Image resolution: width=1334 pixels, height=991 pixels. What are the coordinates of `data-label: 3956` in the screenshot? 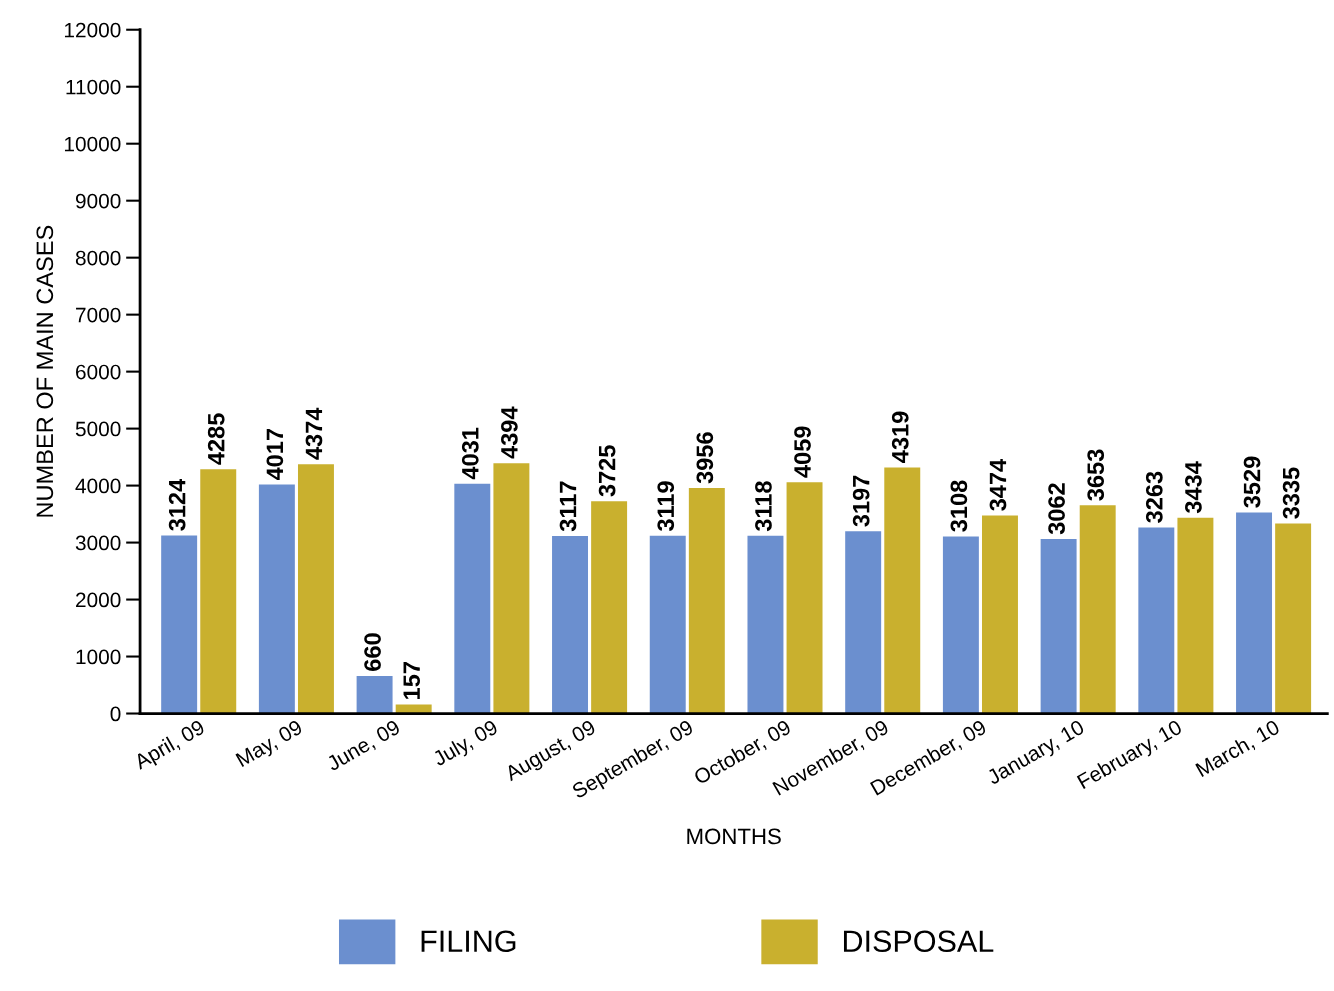 It's located at (705, 458).